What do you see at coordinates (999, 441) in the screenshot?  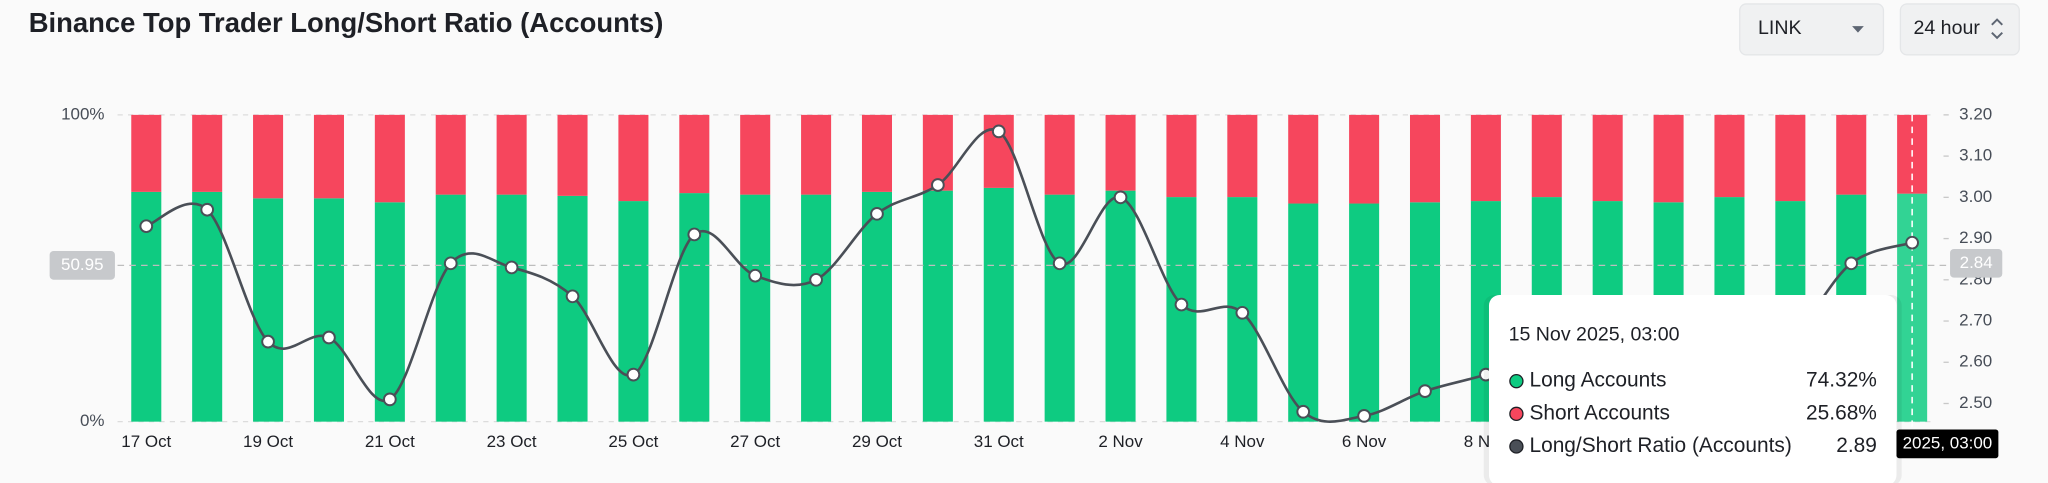 I see `x-tick-label: 31 Oct` at bounding box center [999, 441].